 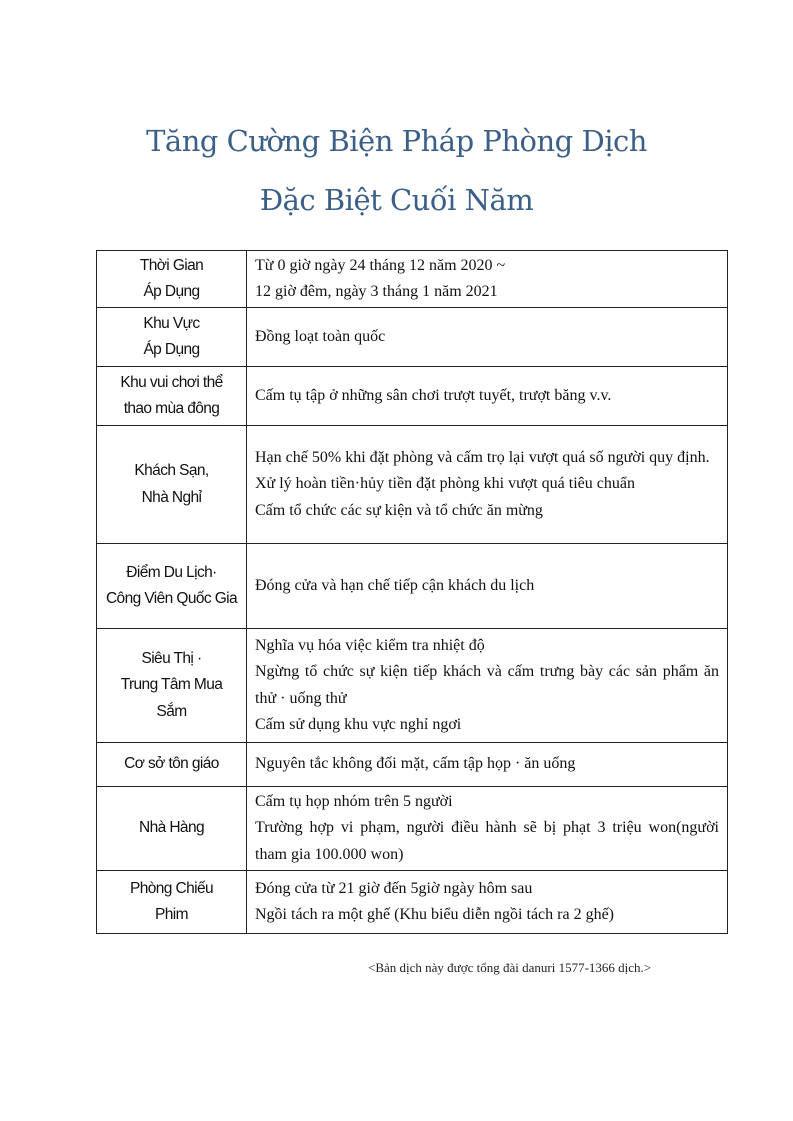 I want to click on row-label: Cơ sở tôn giáo, so click(x=171, y=764).